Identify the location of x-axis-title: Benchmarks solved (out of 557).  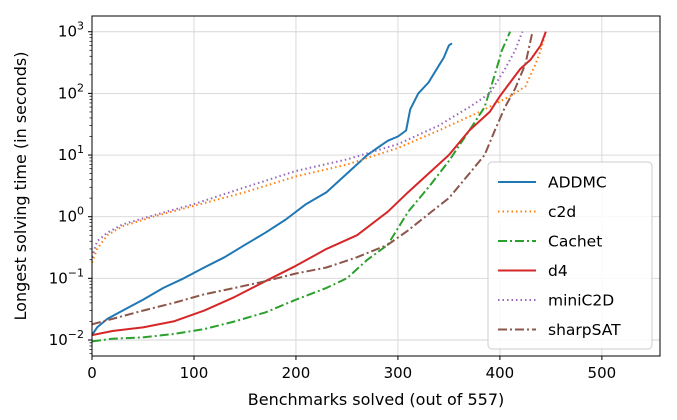
(376, 399).